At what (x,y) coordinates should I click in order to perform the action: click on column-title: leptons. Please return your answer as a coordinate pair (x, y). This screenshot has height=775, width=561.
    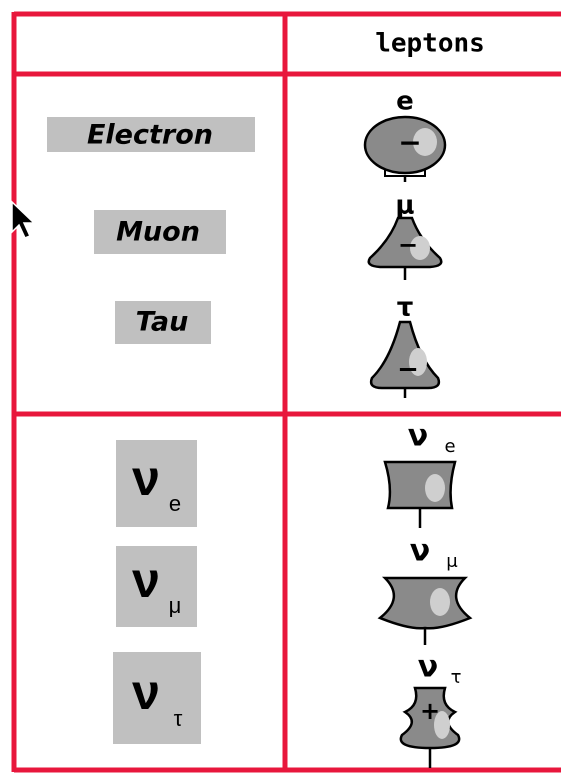
    Looking at the image, I should click on (430, 44).